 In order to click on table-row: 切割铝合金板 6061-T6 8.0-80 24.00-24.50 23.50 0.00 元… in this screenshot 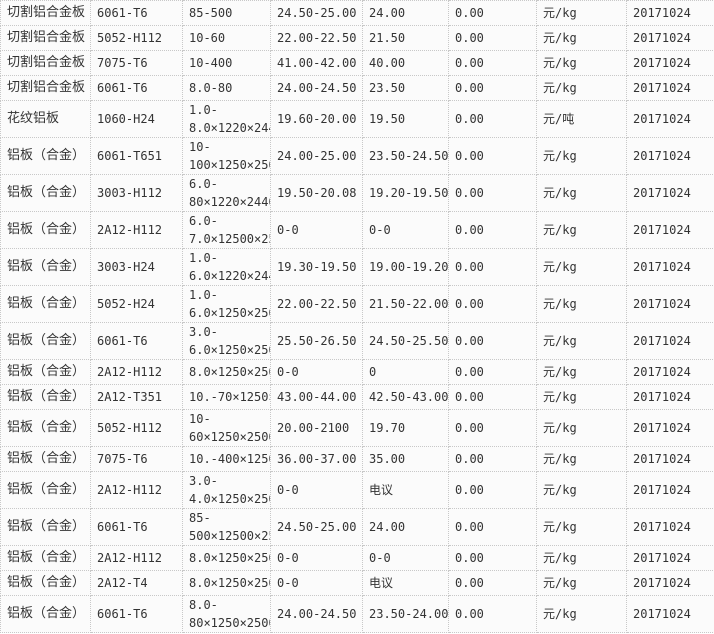, I will do `click(357, 88)`.